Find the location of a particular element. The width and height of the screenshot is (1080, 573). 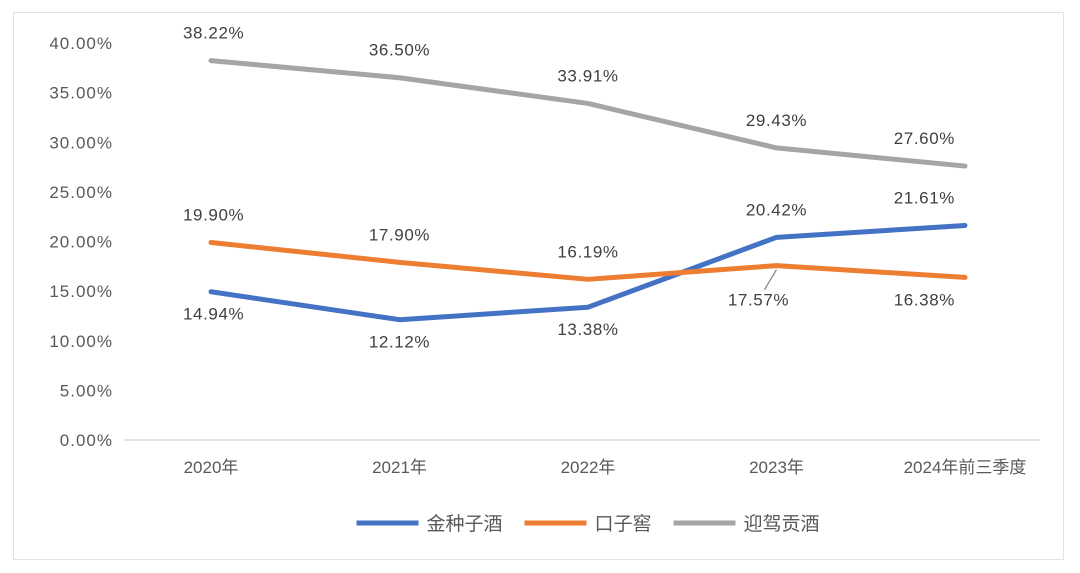

y-axis-tick-label: 15.00% is located at coordinates (81, 291).